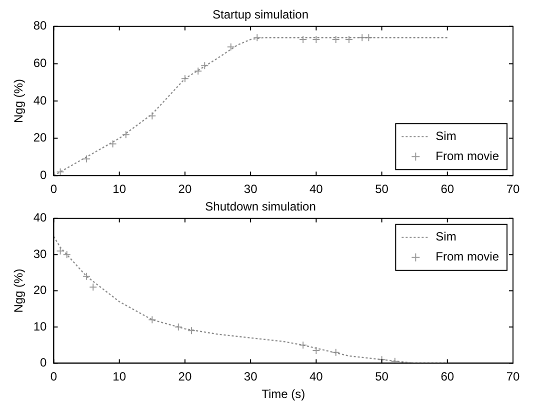 Image resolution: width=533 pixels, height=410 pixels. Describe the element at coordinates (40, 253) in the screenshot. I see `y-tick-label: 30` at that location.